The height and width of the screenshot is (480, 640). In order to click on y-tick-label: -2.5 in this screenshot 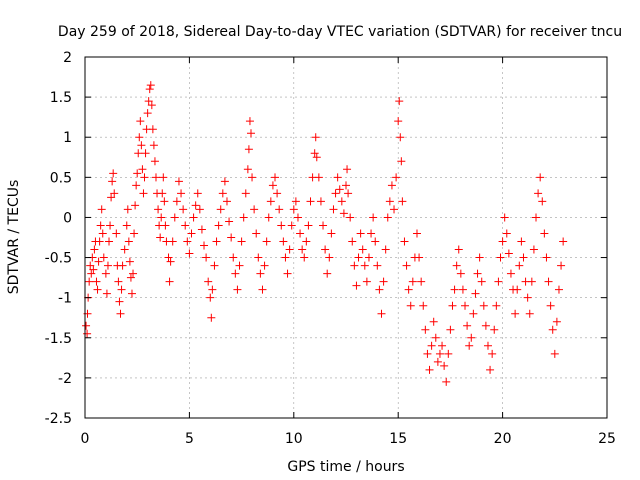, I will do `click(58, 419)`.